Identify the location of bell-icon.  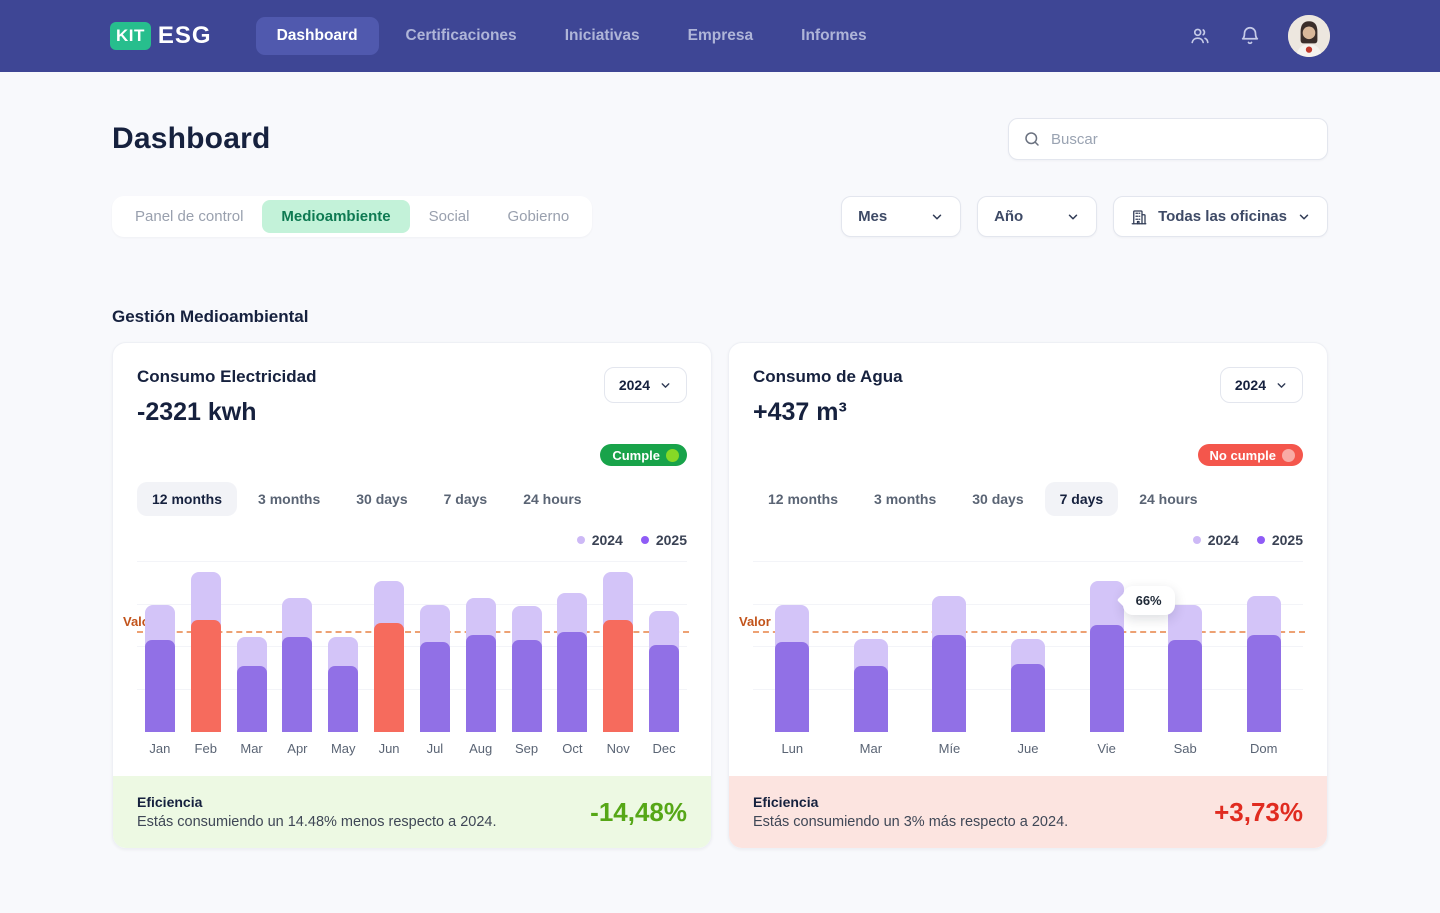
(1250, 36).